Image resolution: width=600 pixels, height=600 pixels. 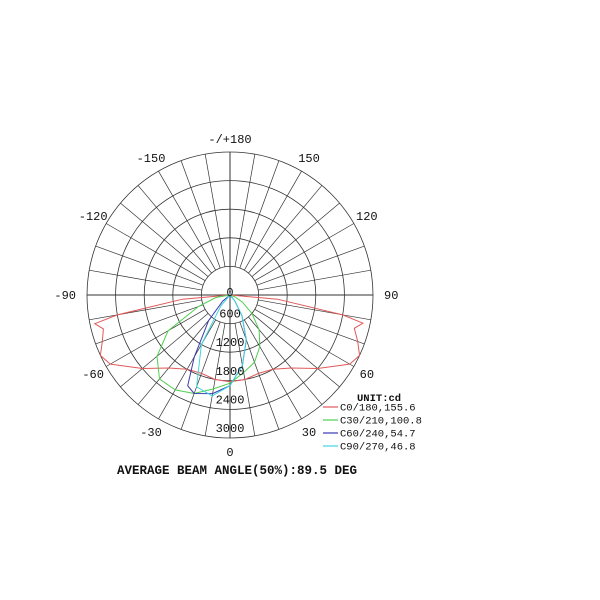 What do you see at coordinates (151, 159) in the screenshot?
I see `angle-tick-label: -150` at bounding box center [151, 159].